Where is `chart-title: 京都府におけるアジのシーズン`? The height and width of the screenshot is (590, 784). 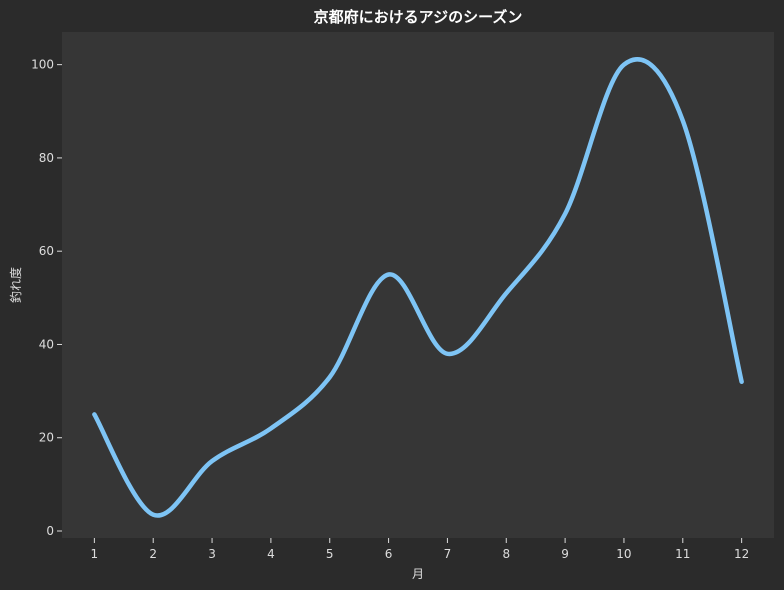
chart-title: 京都府におけるアジのシーズン is located at coordinates (418, 17).